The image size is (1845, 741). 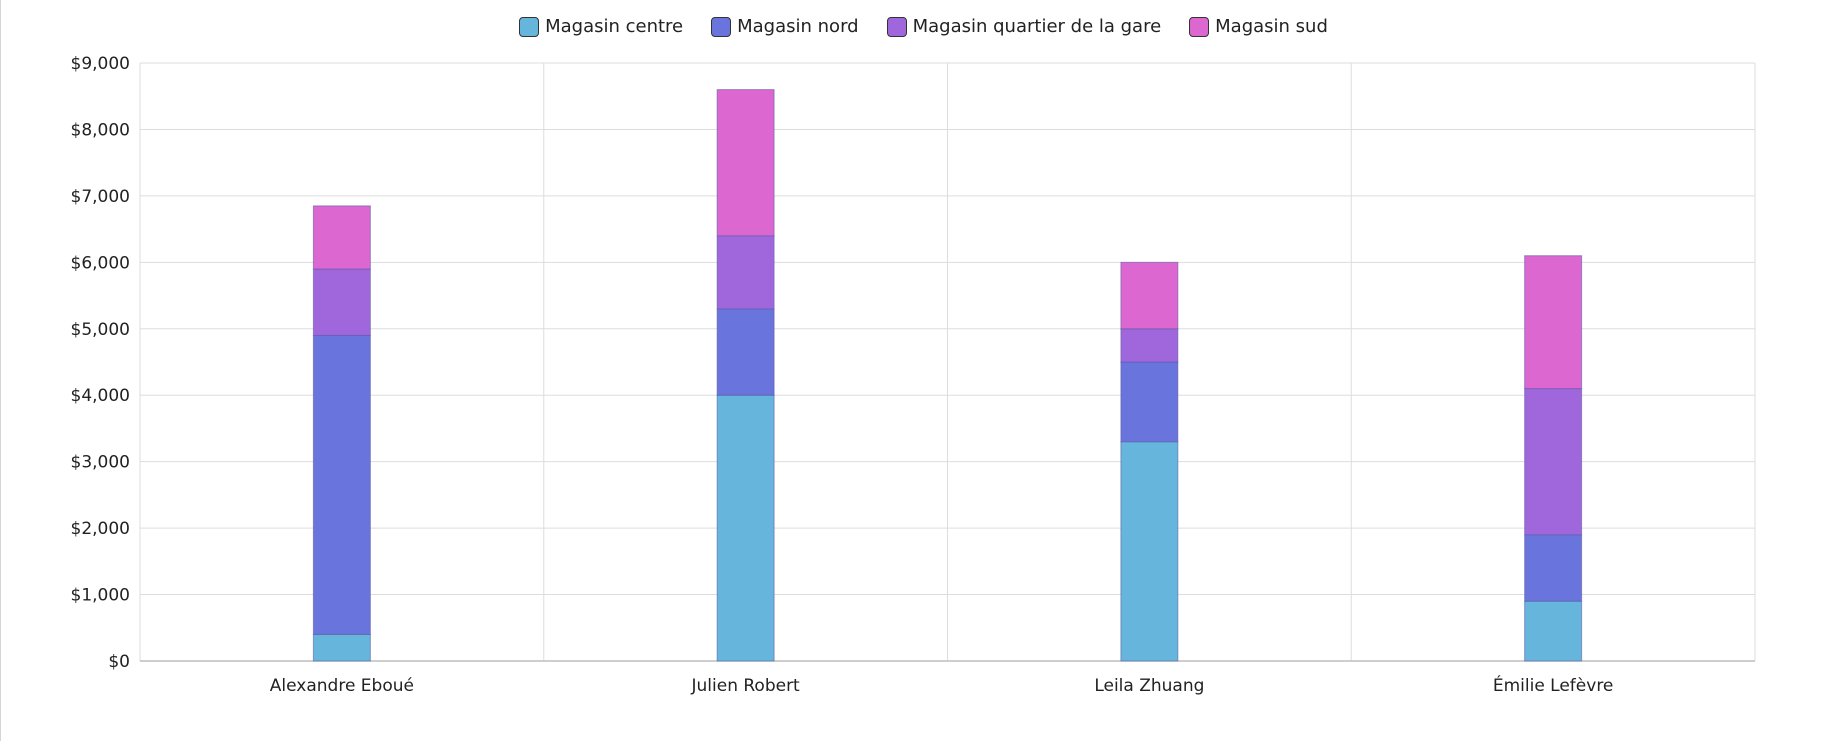 I want to click on y-tick-label: $6,000, so click(x=100, y=263).